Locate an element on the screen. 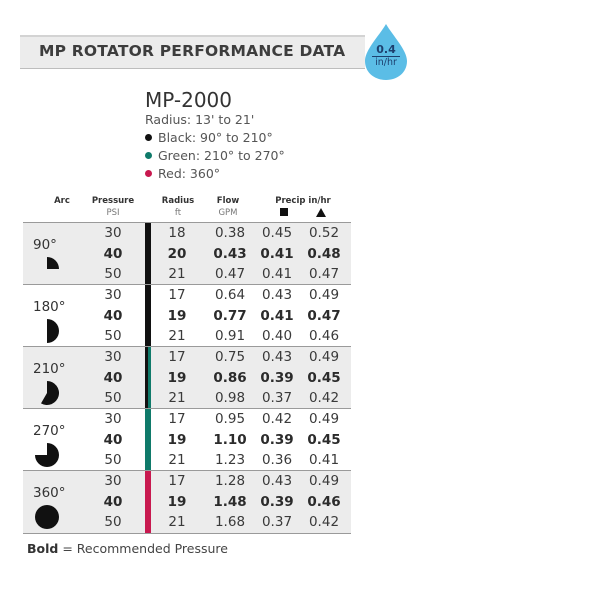 The image size is (600, 600). green-dot-icon is located at coordinates (148, 155).